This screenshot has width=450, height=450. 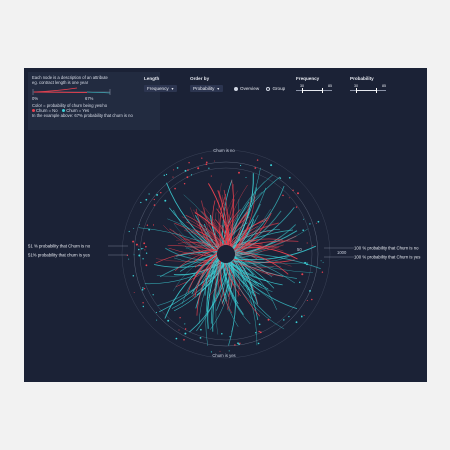 What do you see at coordinates (246, 88) in the screenshot?
I see `overview-radio: Overview` at bounding box center [246, 88].